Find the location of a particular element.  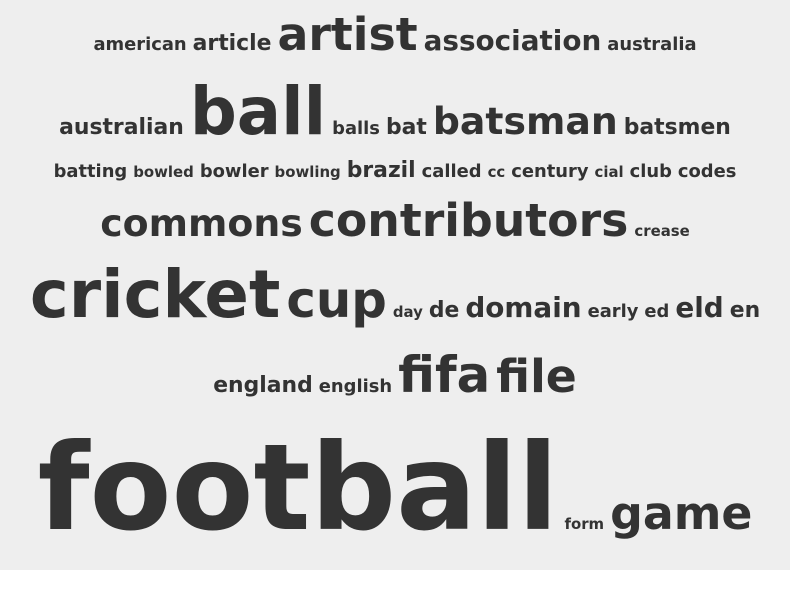

word-crease: crease is located at coordinates (662, 231).